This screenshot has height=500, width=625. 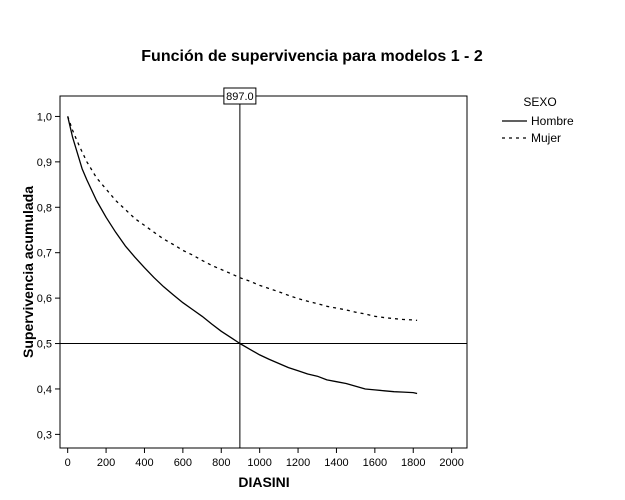 What do you see at coordinates (44, 345) in the screenshot?
I see `y-tick-label: 0,5` at bounding box center [44, 345].